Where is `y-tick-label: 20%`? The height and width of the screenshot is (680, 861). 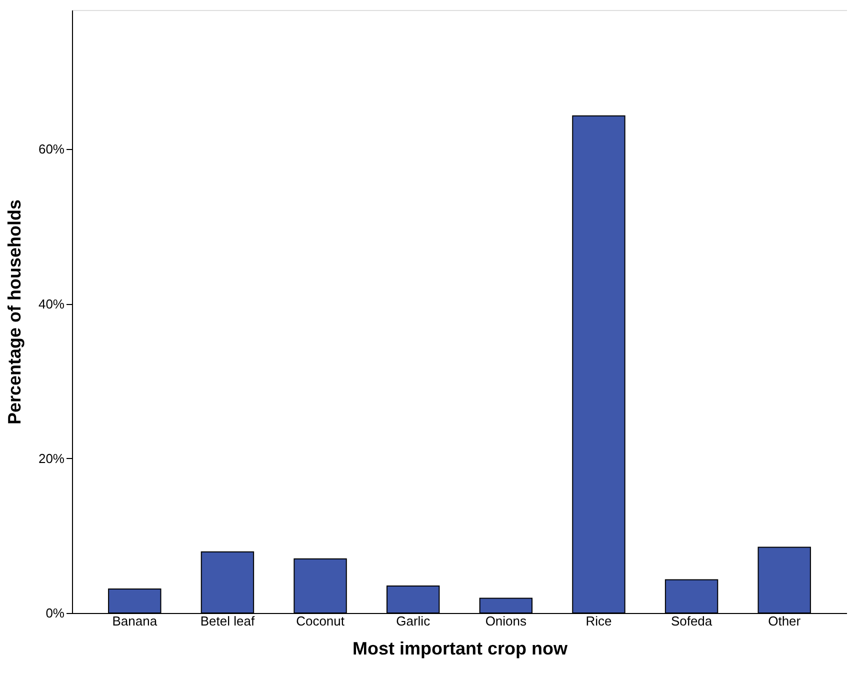
y-tick-label: 20% is located at coordinates (51, 458).